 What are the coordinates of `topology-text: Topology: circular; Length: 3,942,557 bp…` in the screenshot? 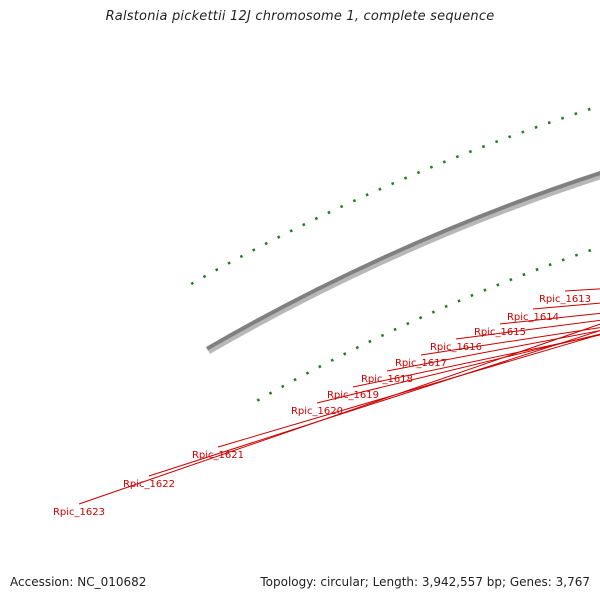 It's located at (425, 582).